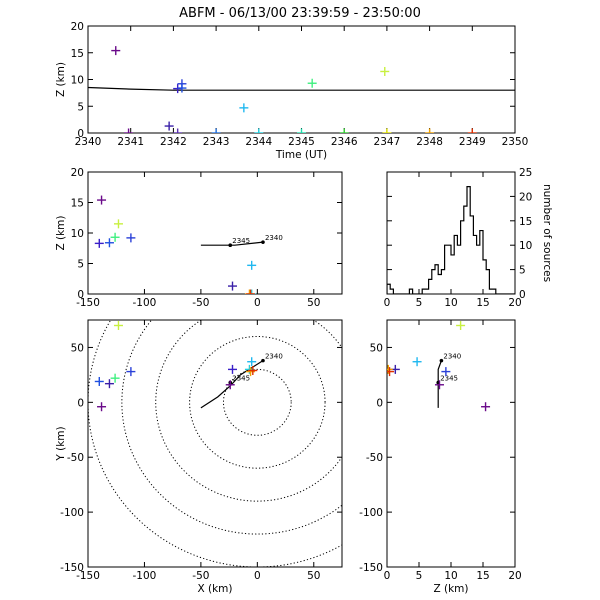  What do you see at coordinates (301, 88) in the screenshot?
I see `altitude-line` at bounding box center [301, 88].